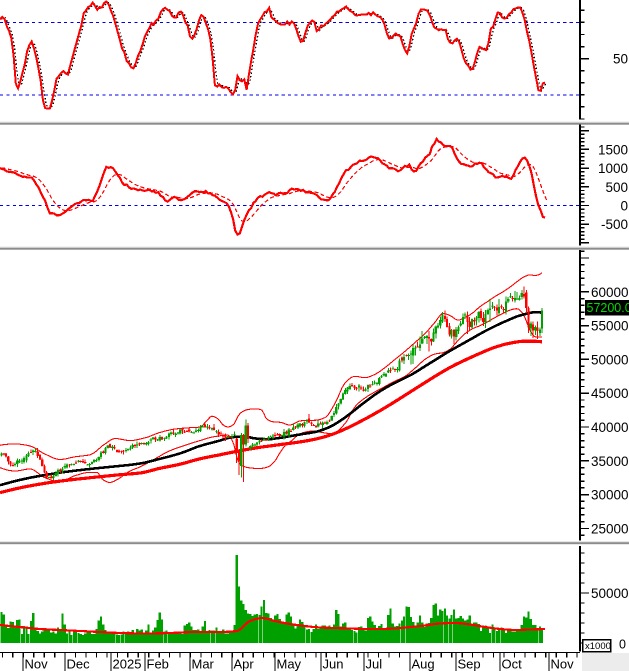  What do you see at coordinates (289, 664) in the screenshot?
I see `svg-text: May` at bounding box center [289, 664].